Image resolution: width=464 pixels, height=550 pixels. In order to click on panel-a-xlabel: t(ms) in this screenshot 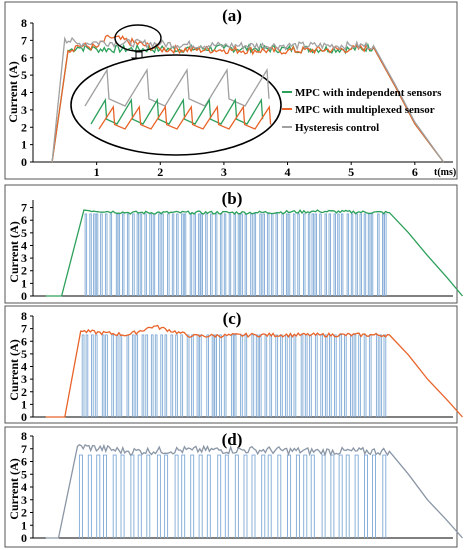, I will do `click(445, 172)`.